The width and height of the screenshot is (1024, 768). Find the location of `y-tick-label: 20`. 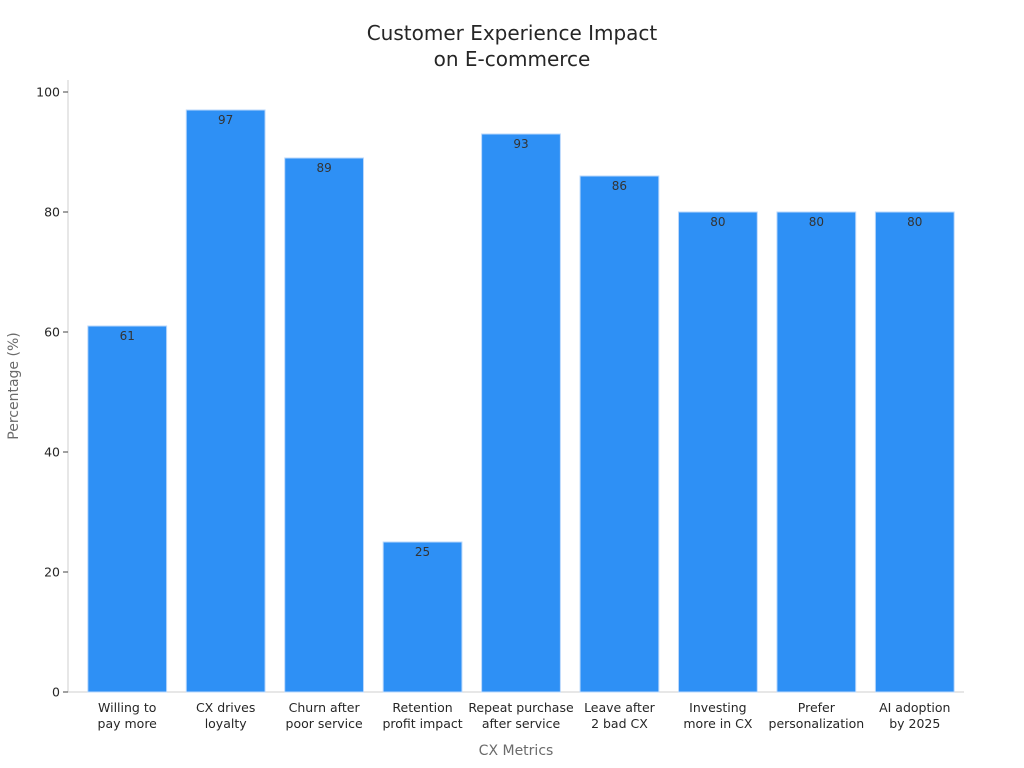

y-tick-label: 20 is located at coordinates (52, 572).